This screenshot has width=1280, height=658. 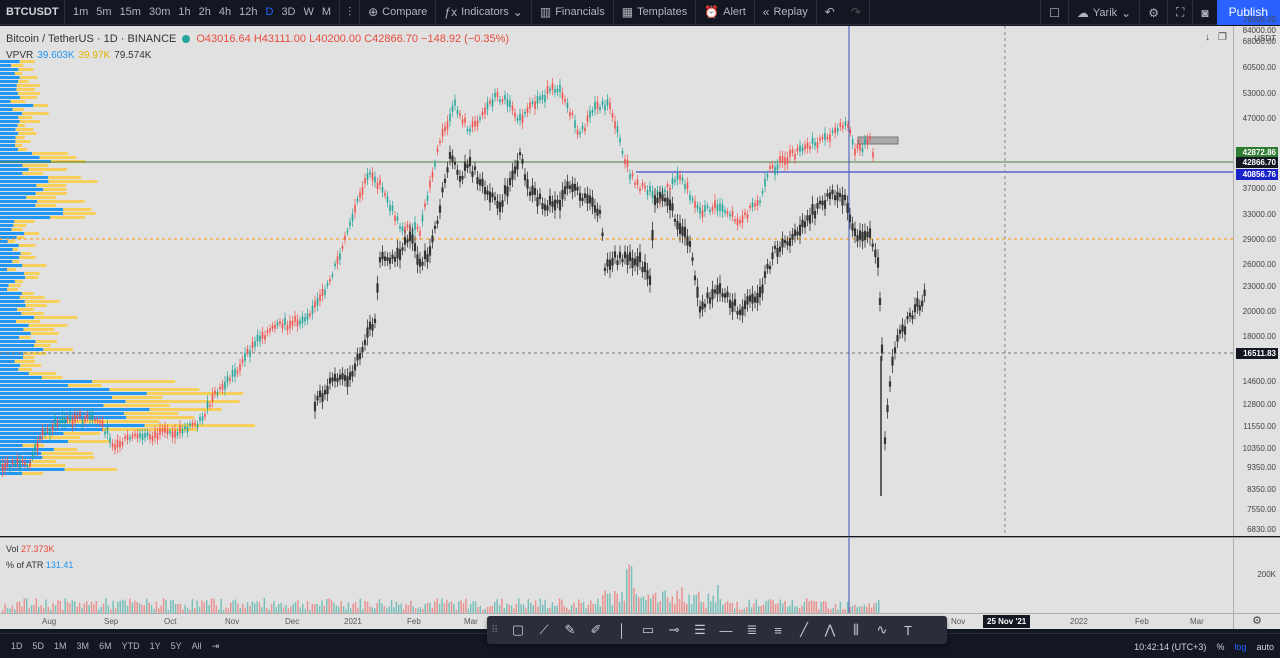 I want to click on fullscreen-button: ⛶, so click(x=1179, y=12).